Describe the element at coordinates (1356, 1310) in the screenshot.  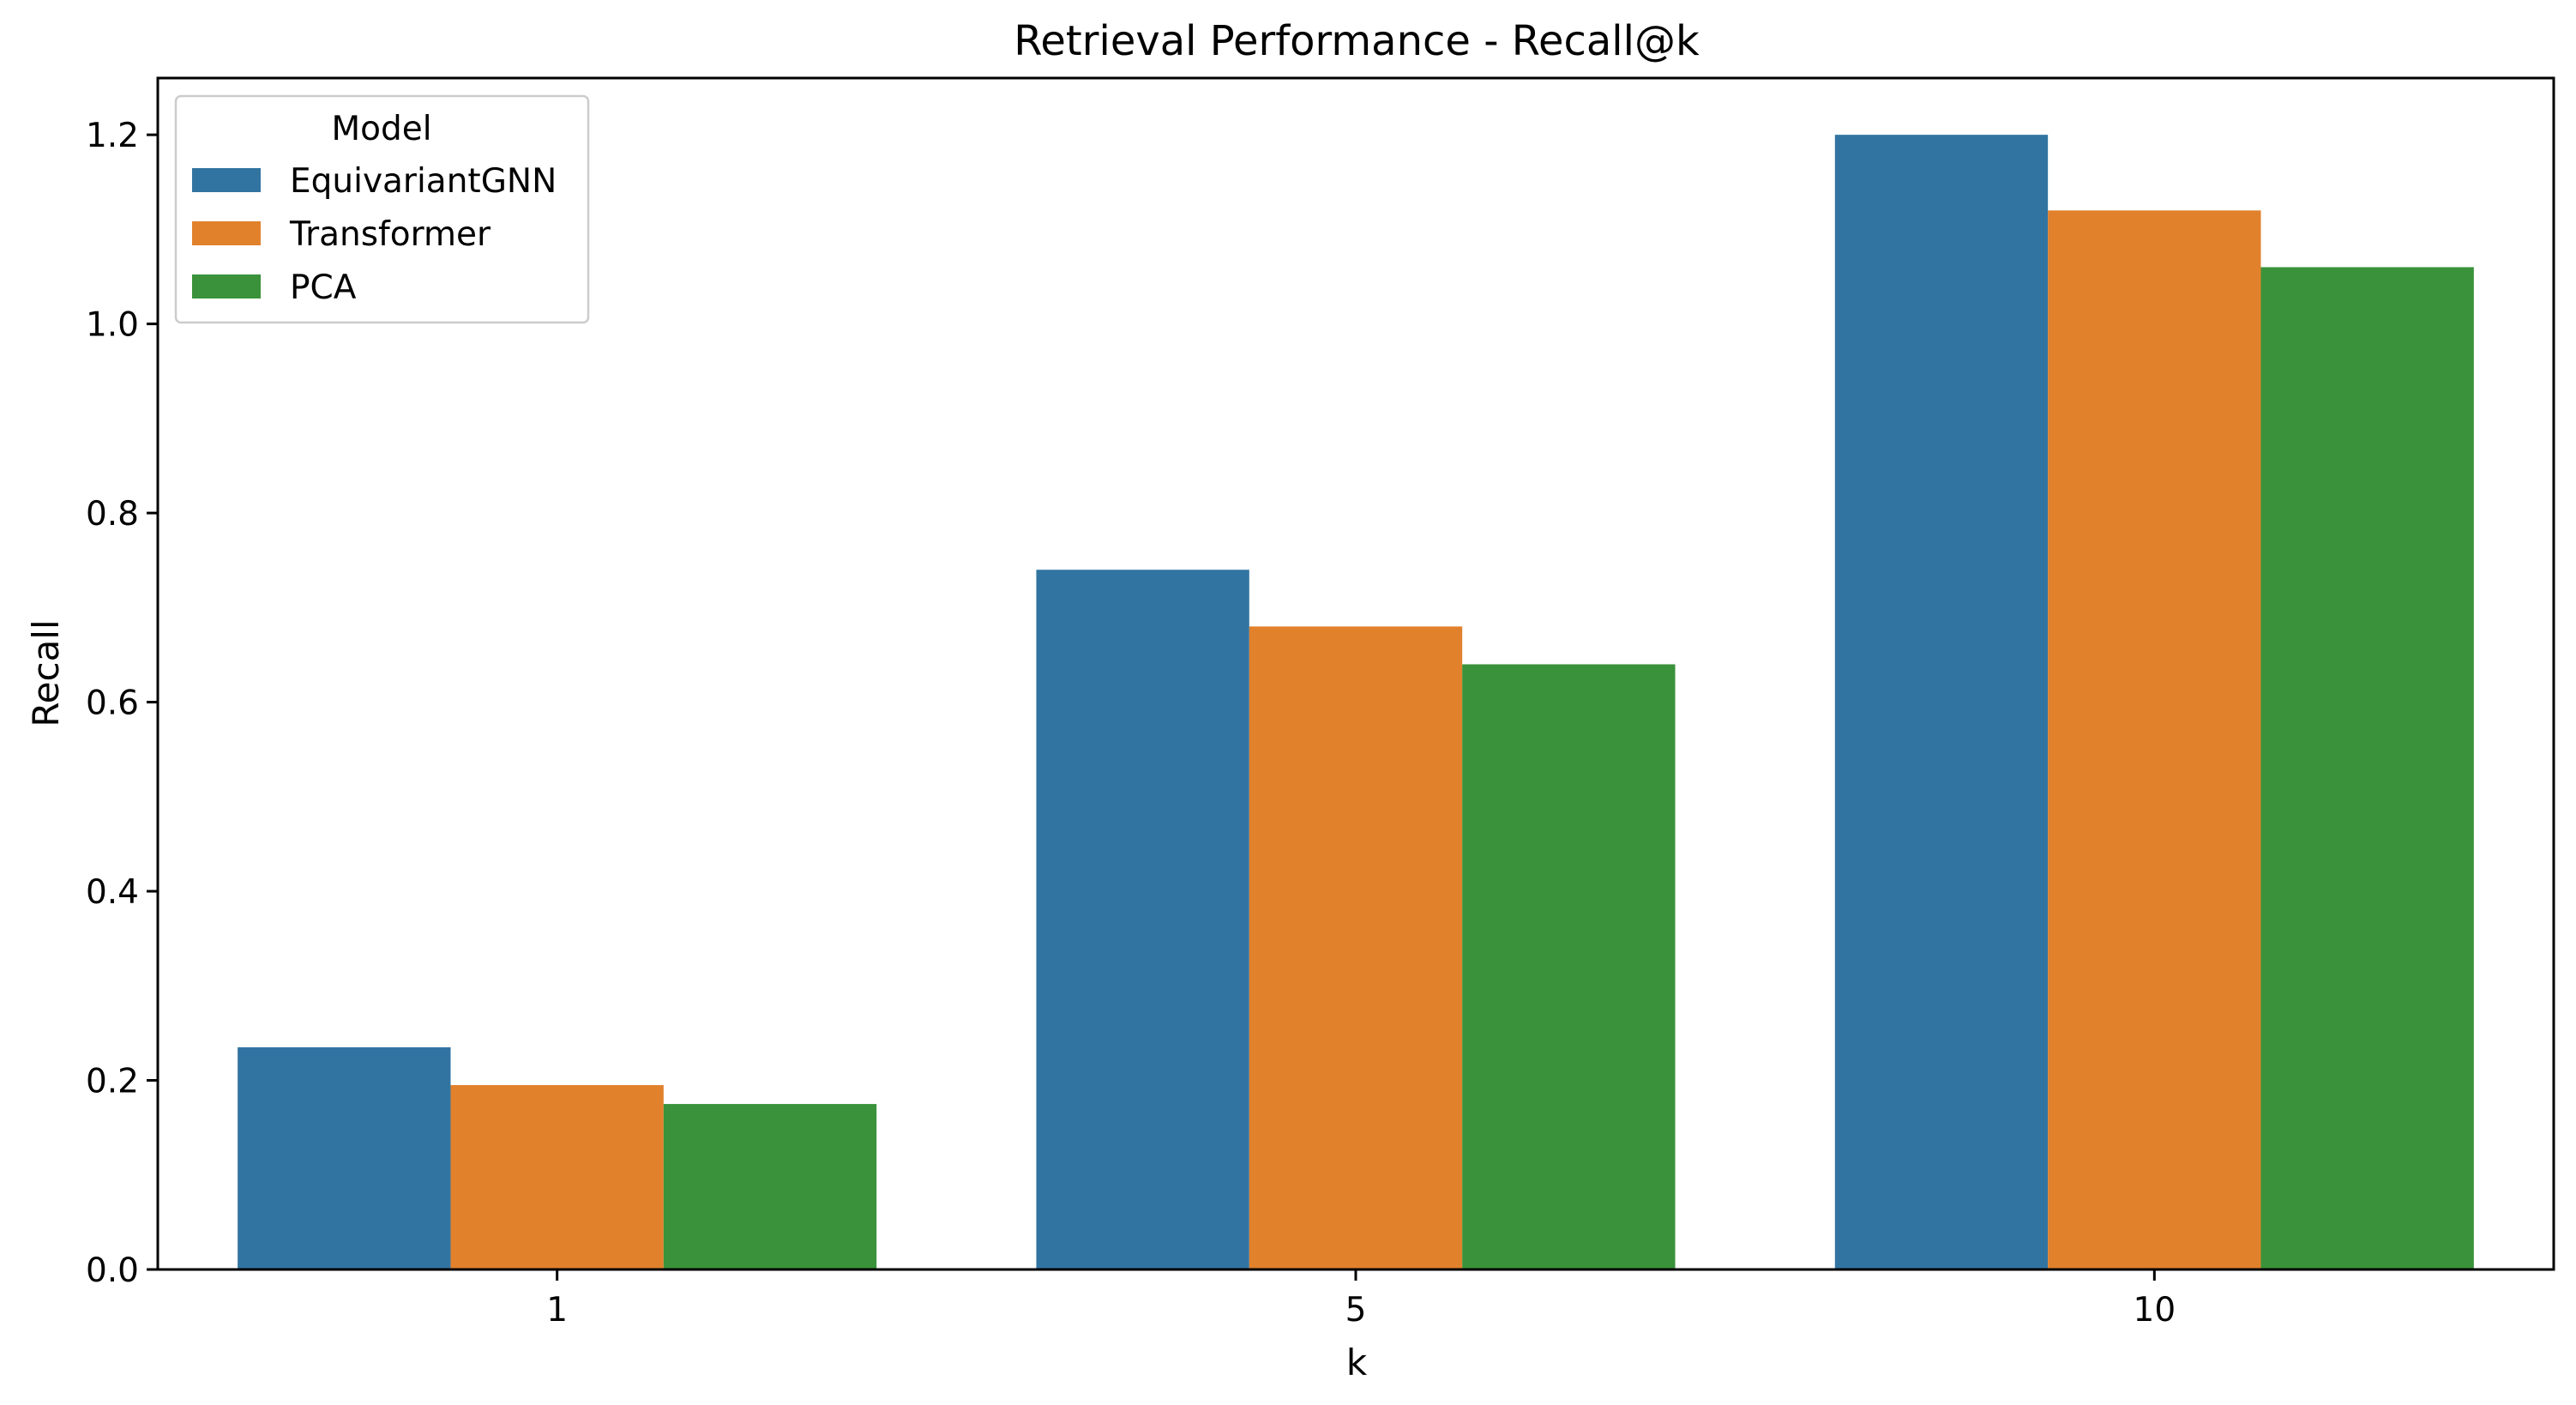
I see `x-tick-label: 5` at that location.